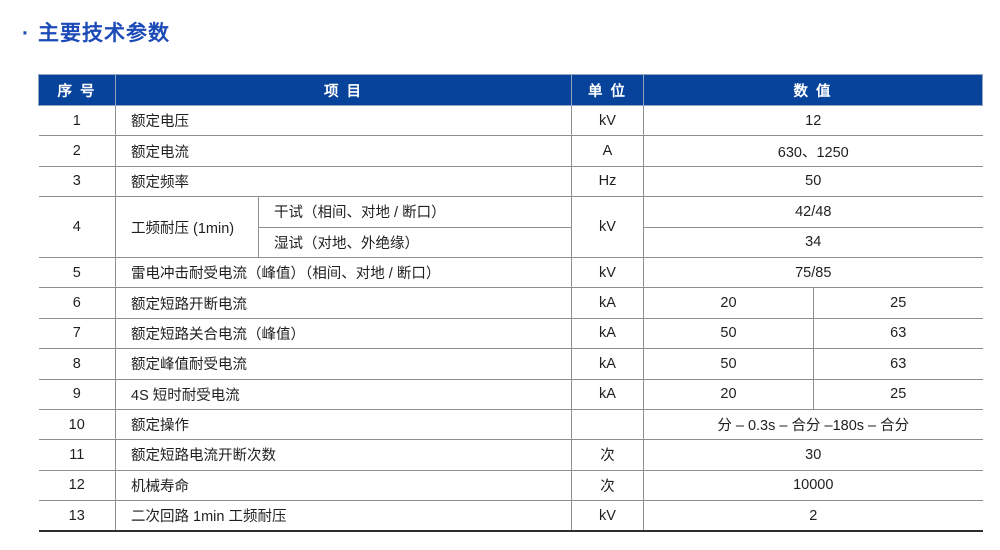  What do you see at coordinates (77, 181) in the screenshot?
I see `cell-seq: 3` at bounding box center [77, 181].